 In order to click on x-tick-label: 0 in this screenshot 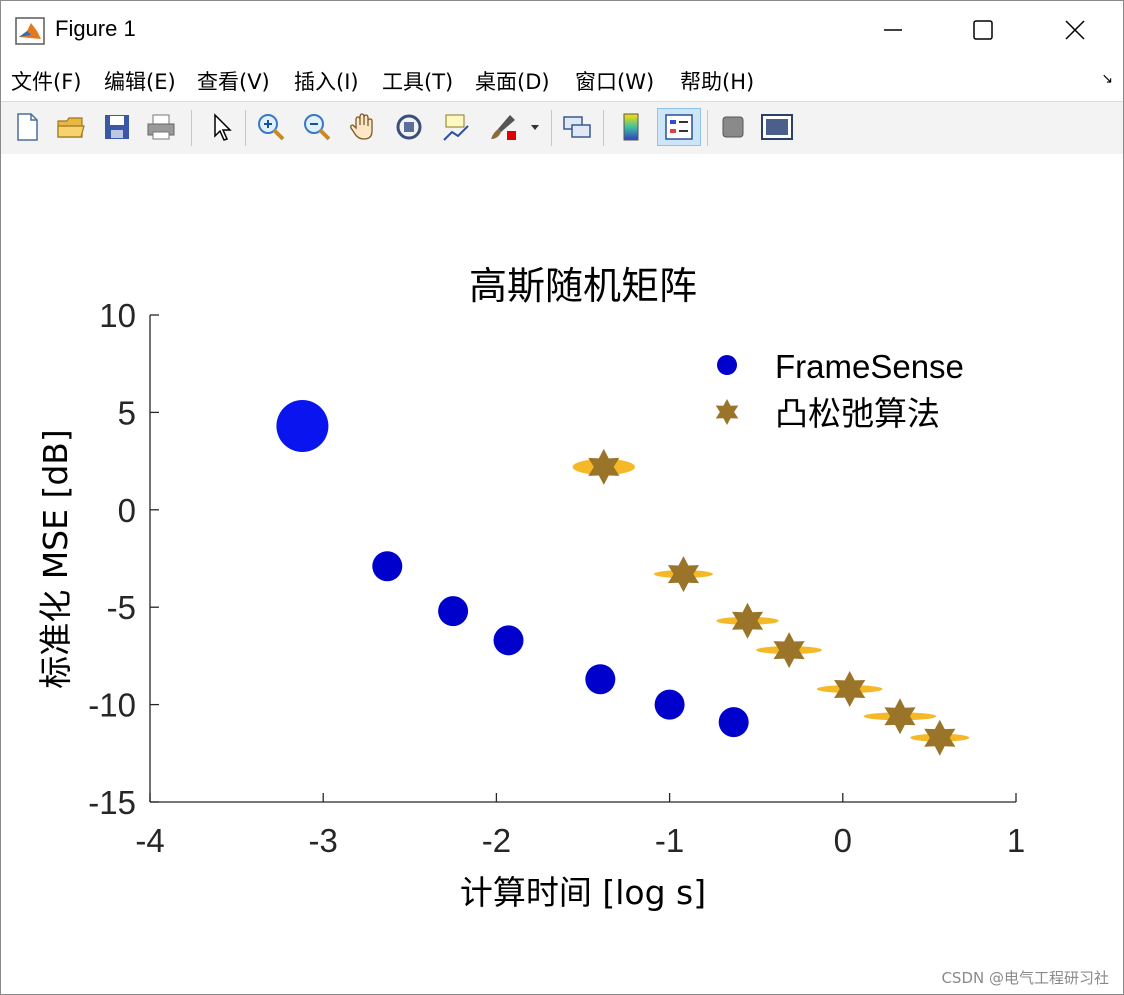, I will do `click(843, 840)`.